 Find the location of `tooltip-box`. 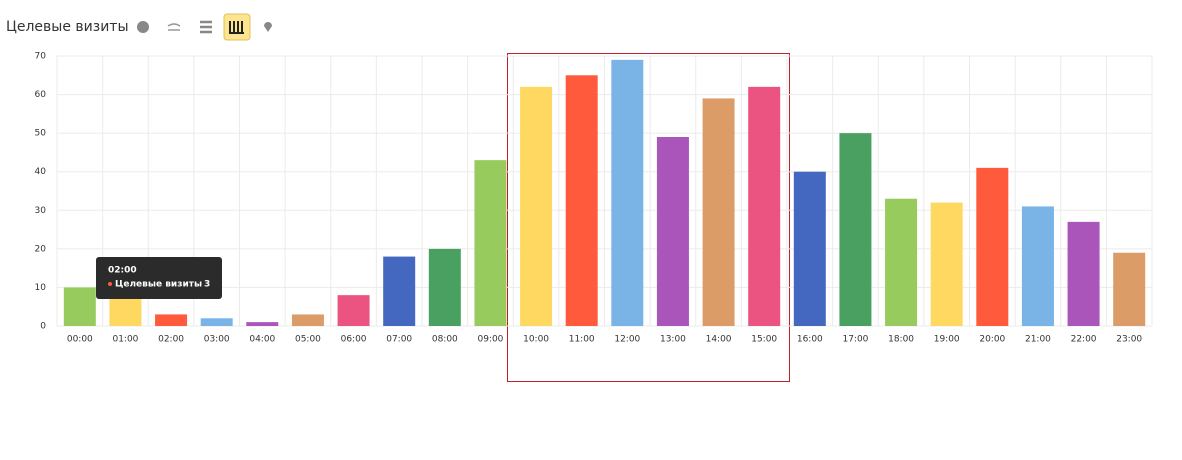

tooltip-box is located at coordinates (159, 278).